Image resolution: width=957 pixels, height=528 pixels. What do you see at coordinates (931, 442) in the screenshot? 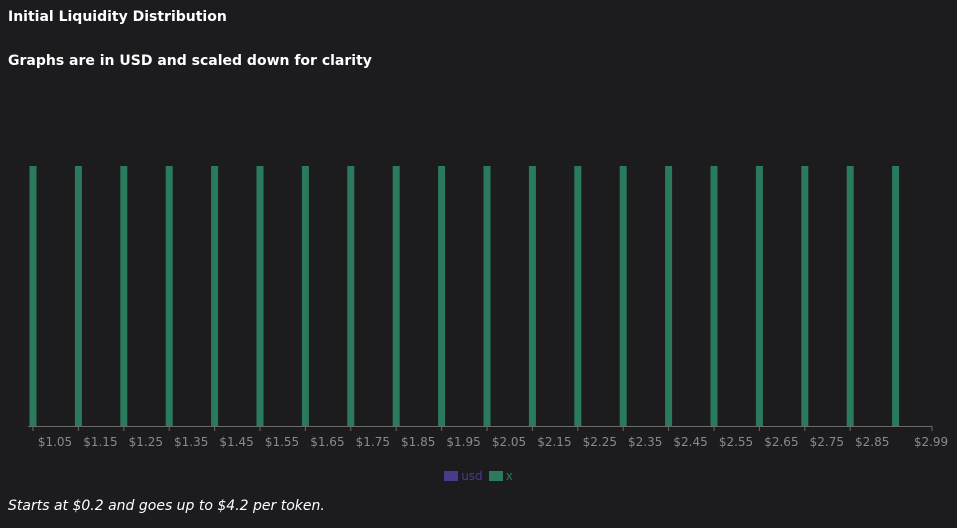
I see `x-tick-label-19: $2.99` at bounding box center [931, 442].